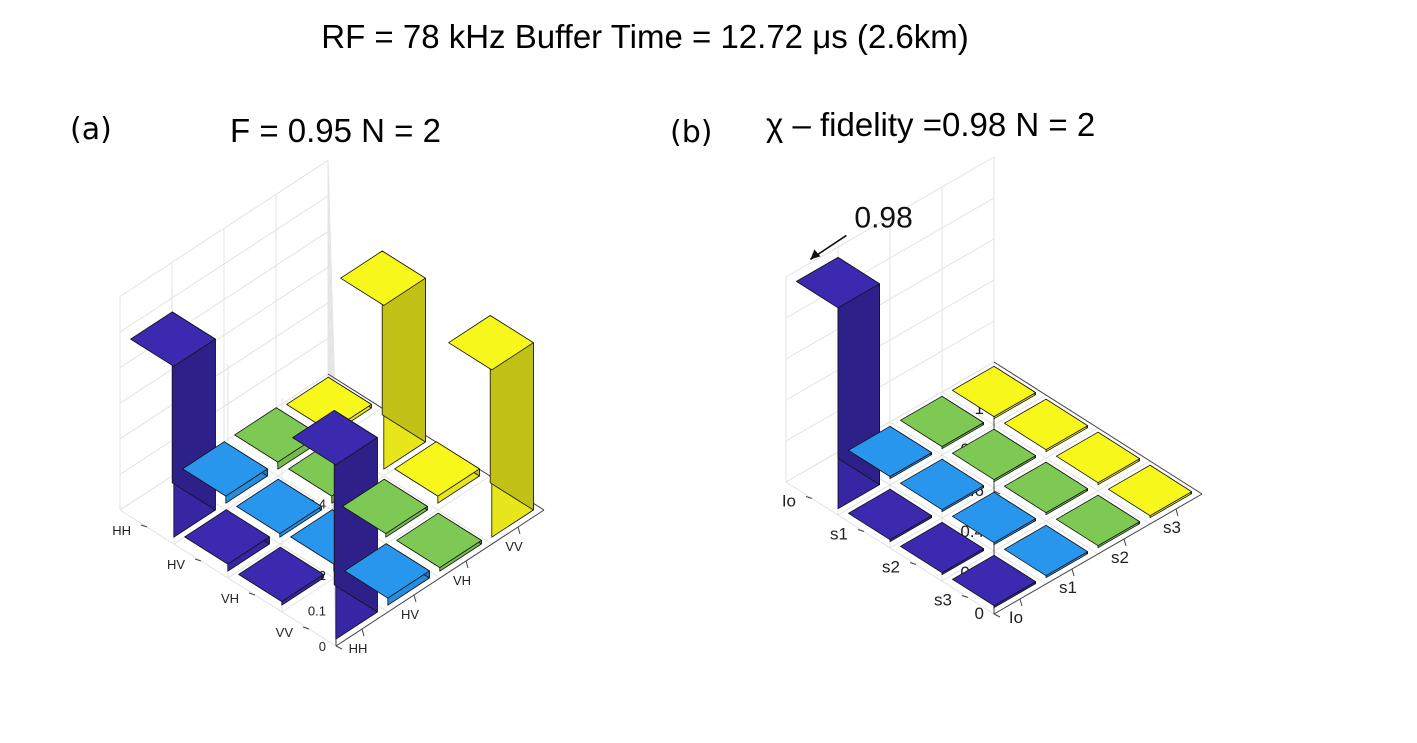 This screenshot has height=743, width=1417. Describe the element at coordinates (883, 217) in the screenshot. I see `chart-b-annotation-label: 0.98` at that location.